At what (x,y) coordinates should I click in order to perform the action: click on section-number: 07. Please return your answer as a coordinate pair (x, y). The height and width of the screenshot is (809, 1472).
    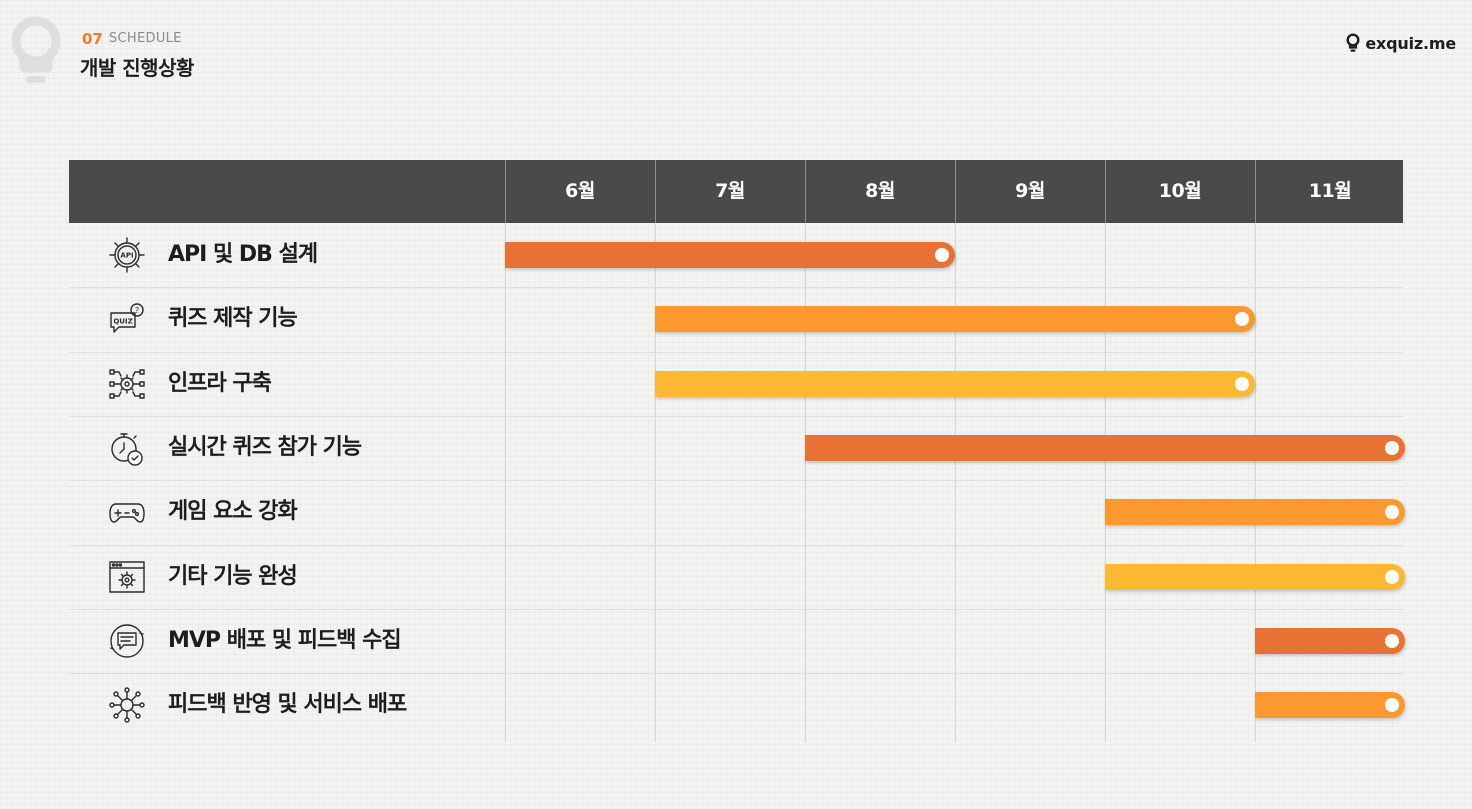
    Looking at the image, I should click on (92, 39).